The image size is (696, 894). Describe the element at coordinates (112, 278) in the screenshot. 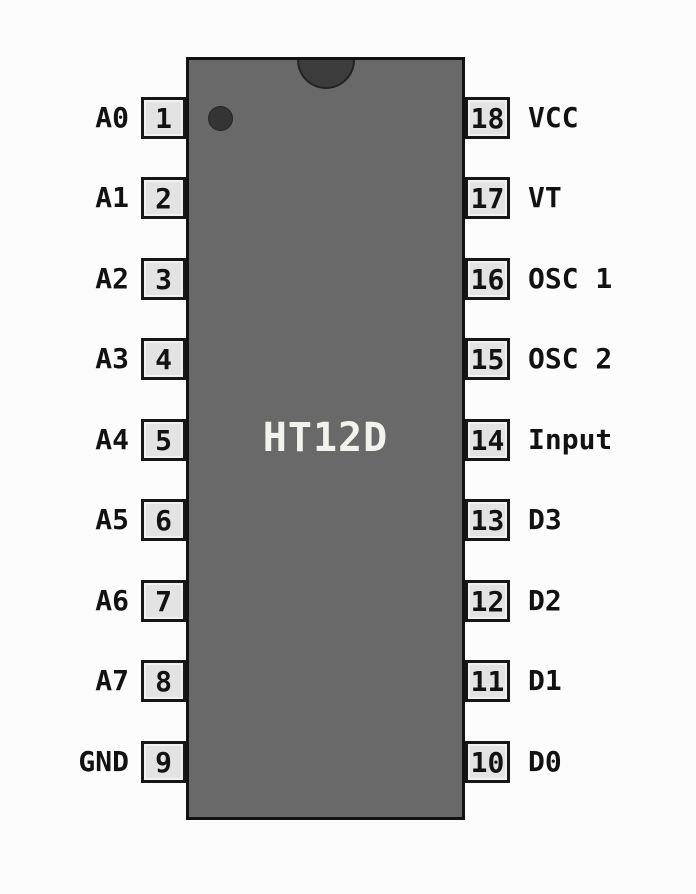

I see `pin-label-a2: A2` at that location.